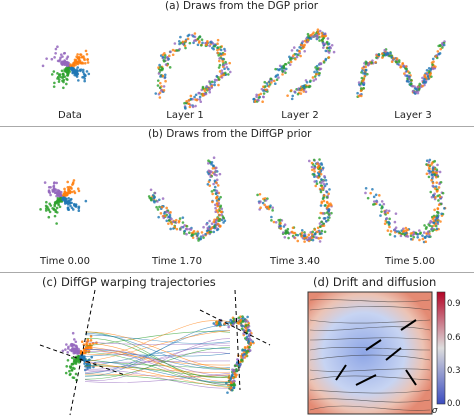 This screenshot has width=474, height=420. I want to click on panel-label-time-0: Time 0.00, so click(65, 261).